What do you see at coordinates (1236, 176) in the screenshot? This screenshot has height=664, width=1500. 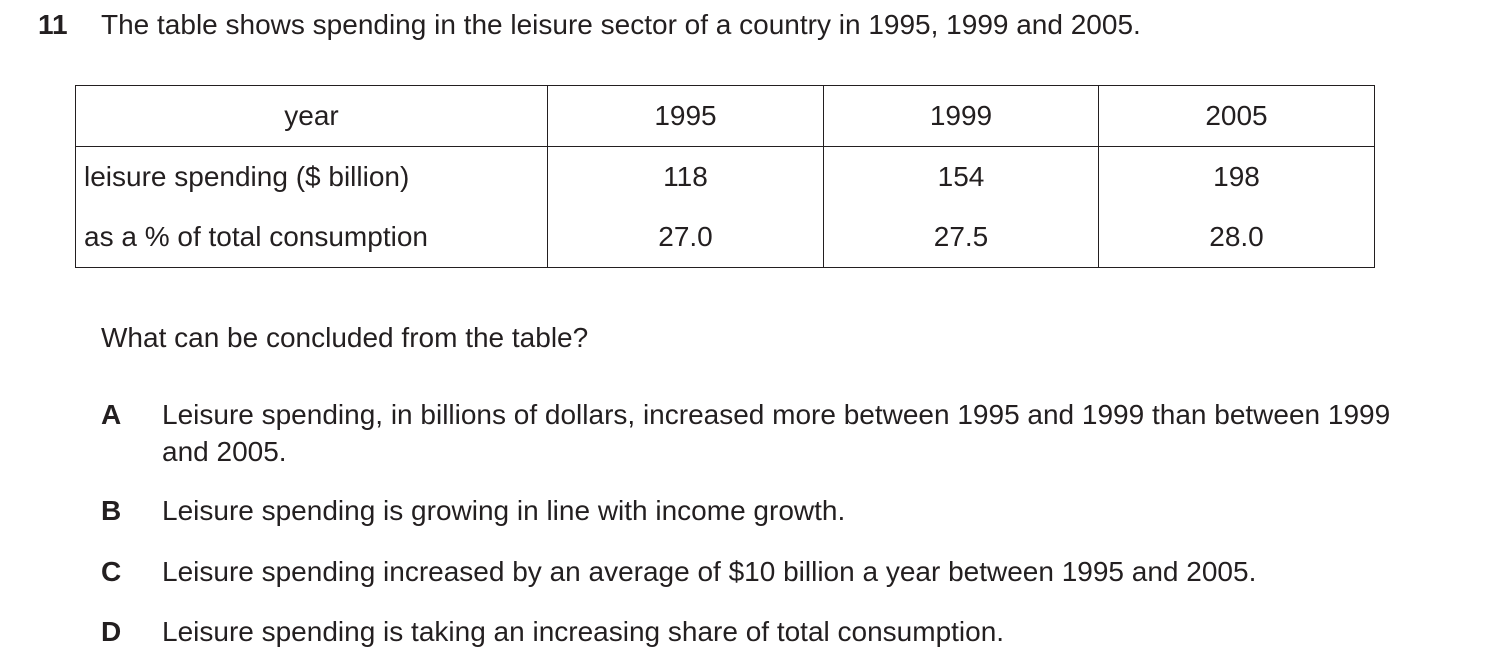 I see `cell-spending-2005: 198` at bounding box center [1236, 176].